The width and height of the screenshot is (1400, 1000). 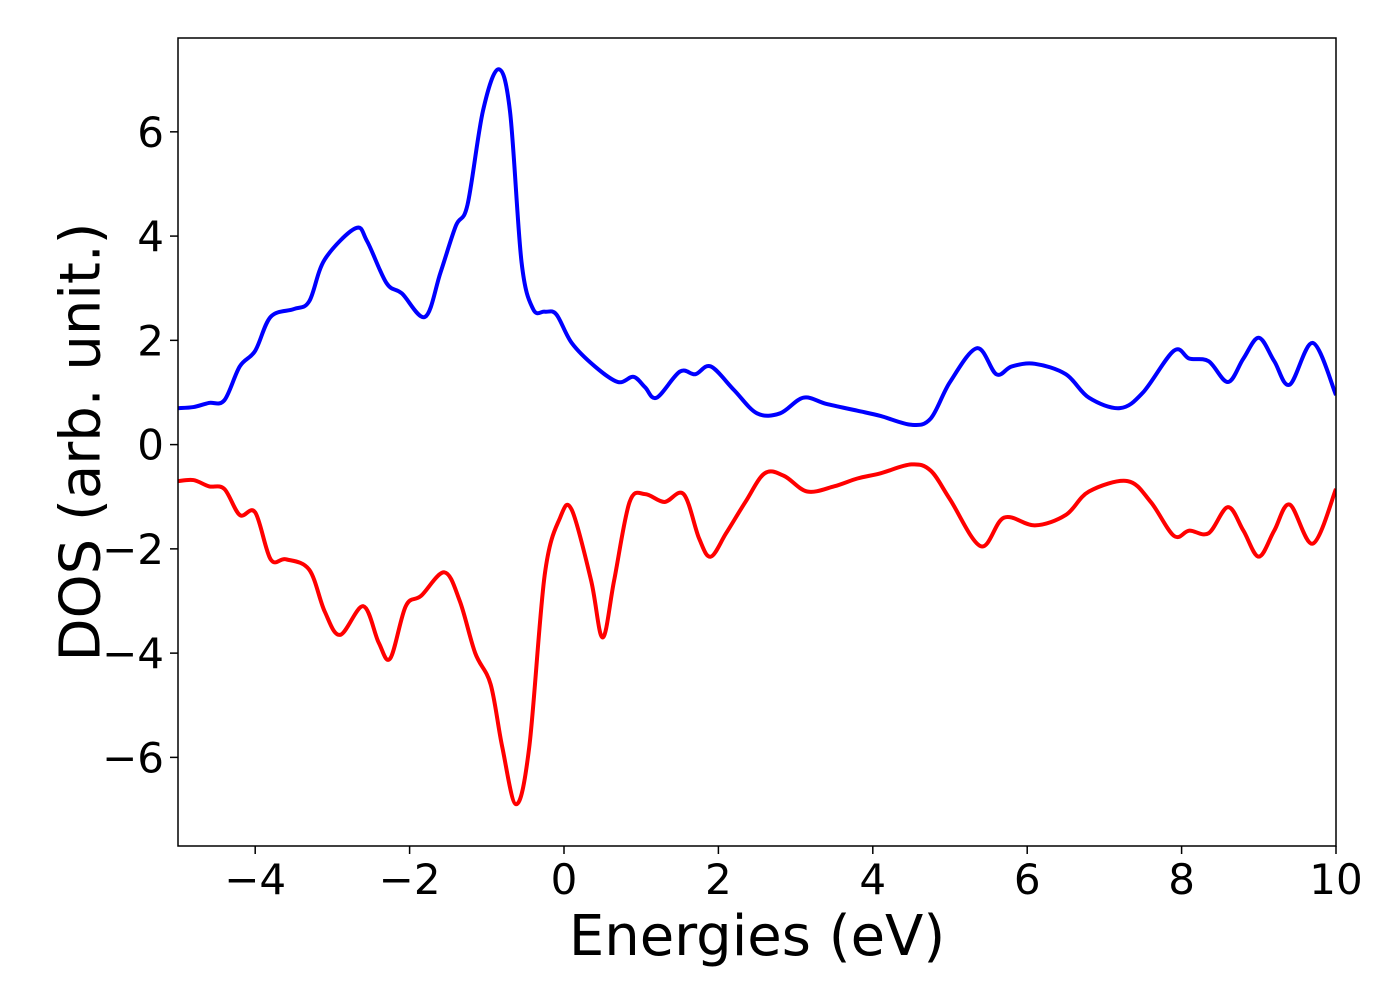 What do you see at coordinates (757, 936) in the screenshot?
I see `x-axis-label: Energies (eV)` at bounding box center [757, 936].